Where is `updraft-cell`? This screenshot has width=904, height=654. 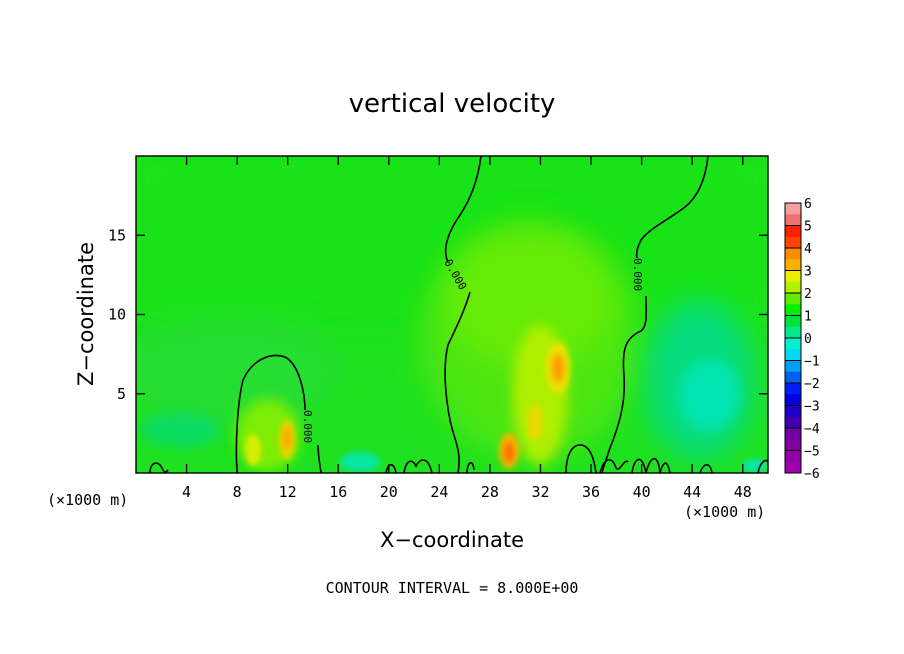
updraft-cell is located at coordinates (253, 450).